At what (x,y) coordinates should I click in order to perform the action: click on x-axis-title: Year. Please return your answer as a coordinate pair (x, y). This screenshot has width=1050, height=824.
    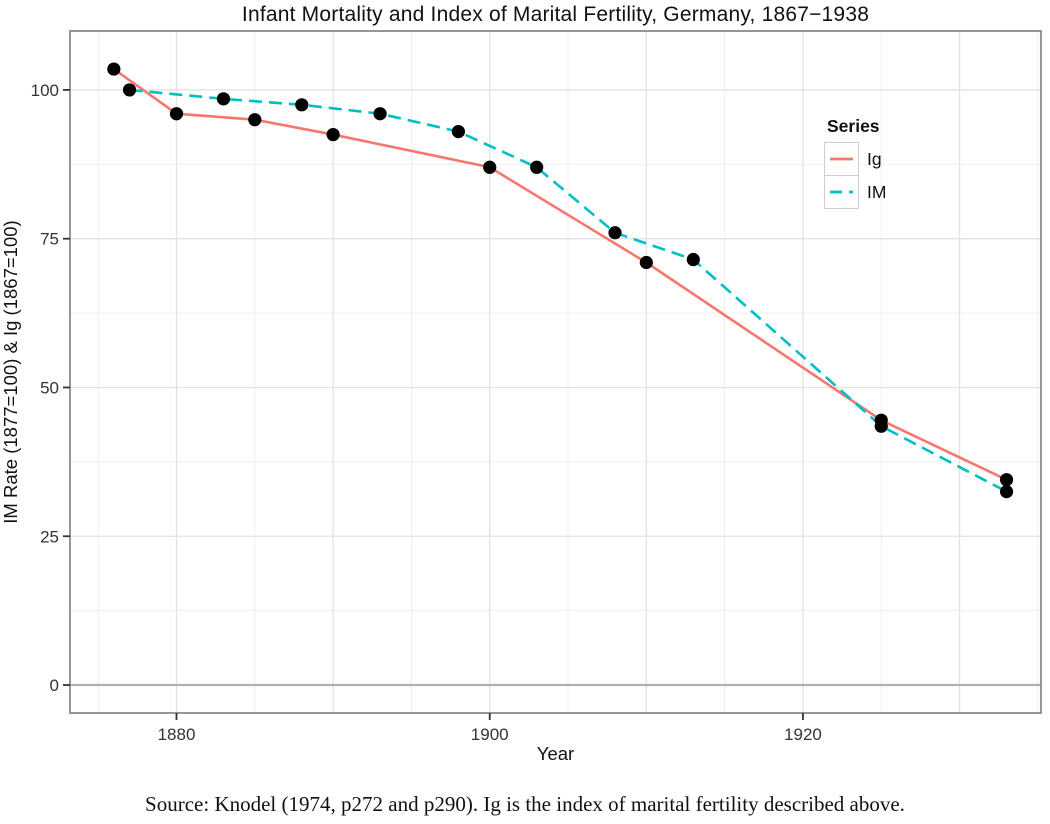
    Looking at the image, I should click on (555, 753).